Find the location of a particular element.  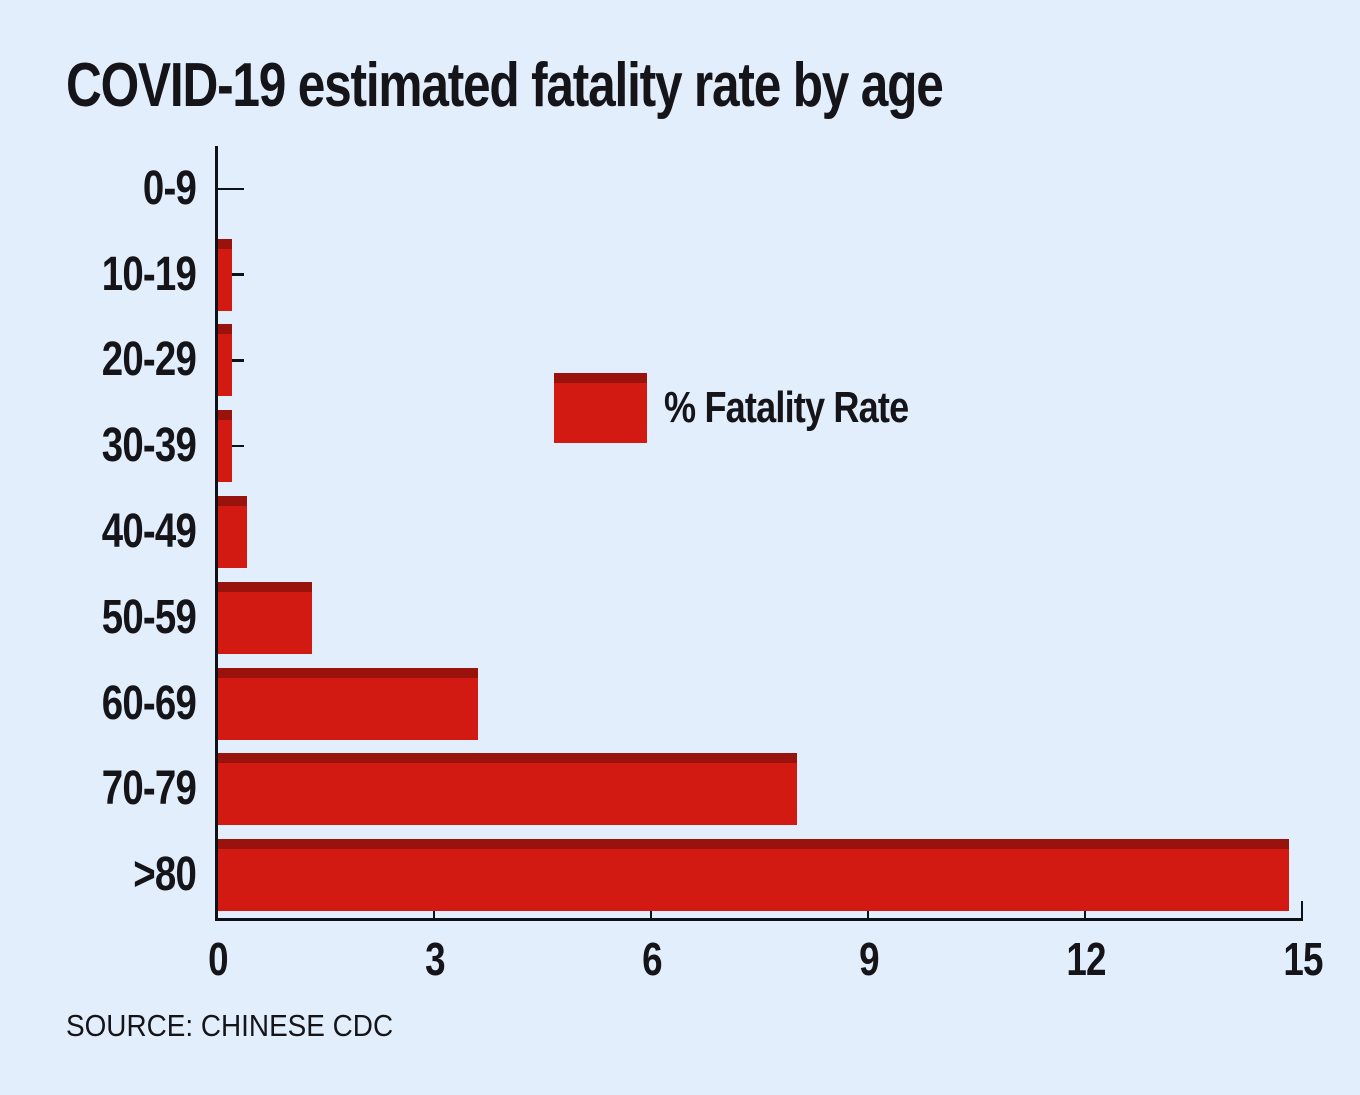

x-tick-label: 15 is located at coordinates (1303, 959).